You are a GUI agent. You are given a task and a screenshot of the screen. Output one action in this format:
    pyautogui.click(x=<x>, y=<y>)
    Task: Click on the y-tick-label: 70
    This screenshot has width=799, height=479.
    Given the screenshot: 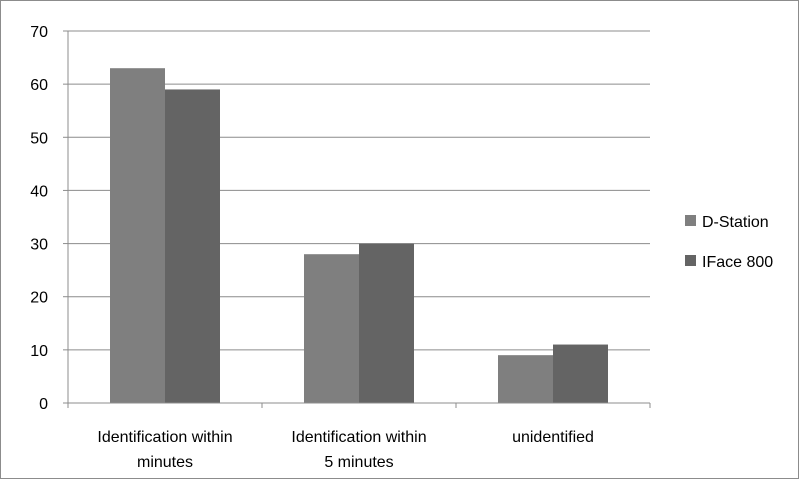 What is the action you would take?
    pyautogui.click(x=39, y=32)
    